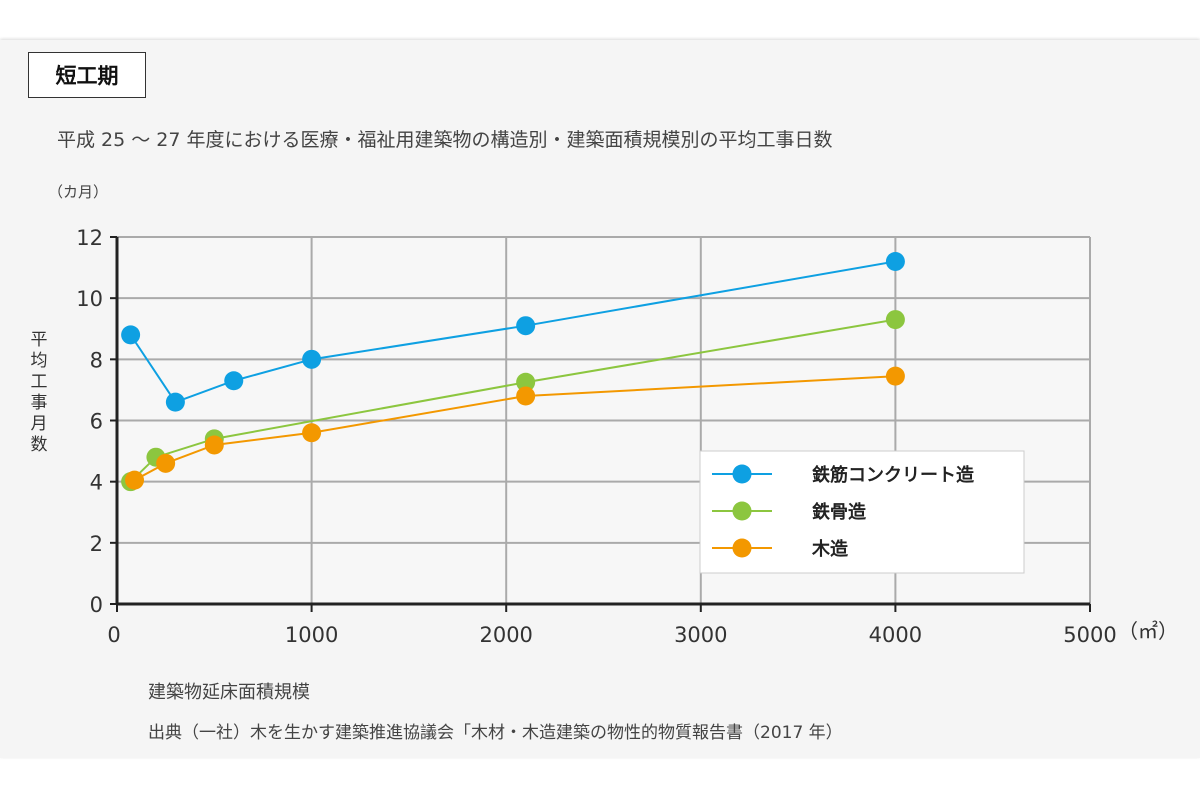 Image resolution: width=1200 pixels, height=798 pixels. I want to click on y-unit: （カ月）, so click(78, 192).